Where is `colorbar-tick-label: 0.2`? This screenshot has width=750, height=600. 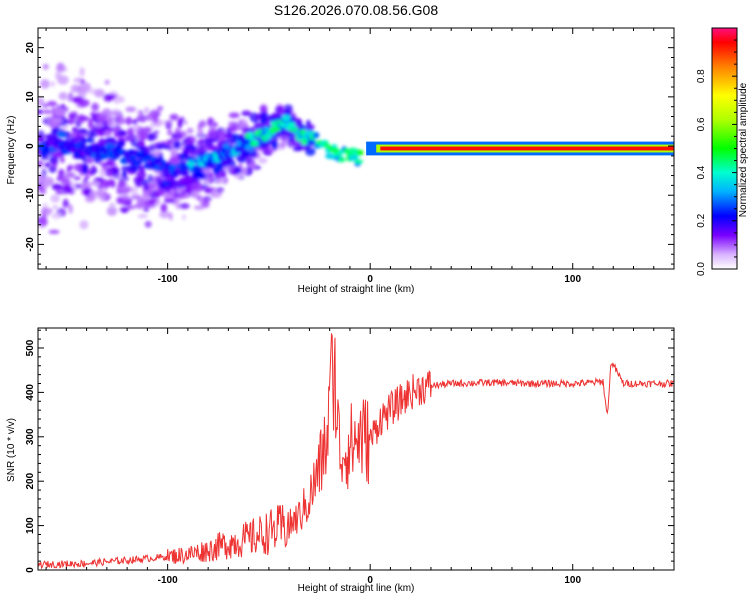 colorbar-tick-label: 0.2 is located at coordinates (701, 220).